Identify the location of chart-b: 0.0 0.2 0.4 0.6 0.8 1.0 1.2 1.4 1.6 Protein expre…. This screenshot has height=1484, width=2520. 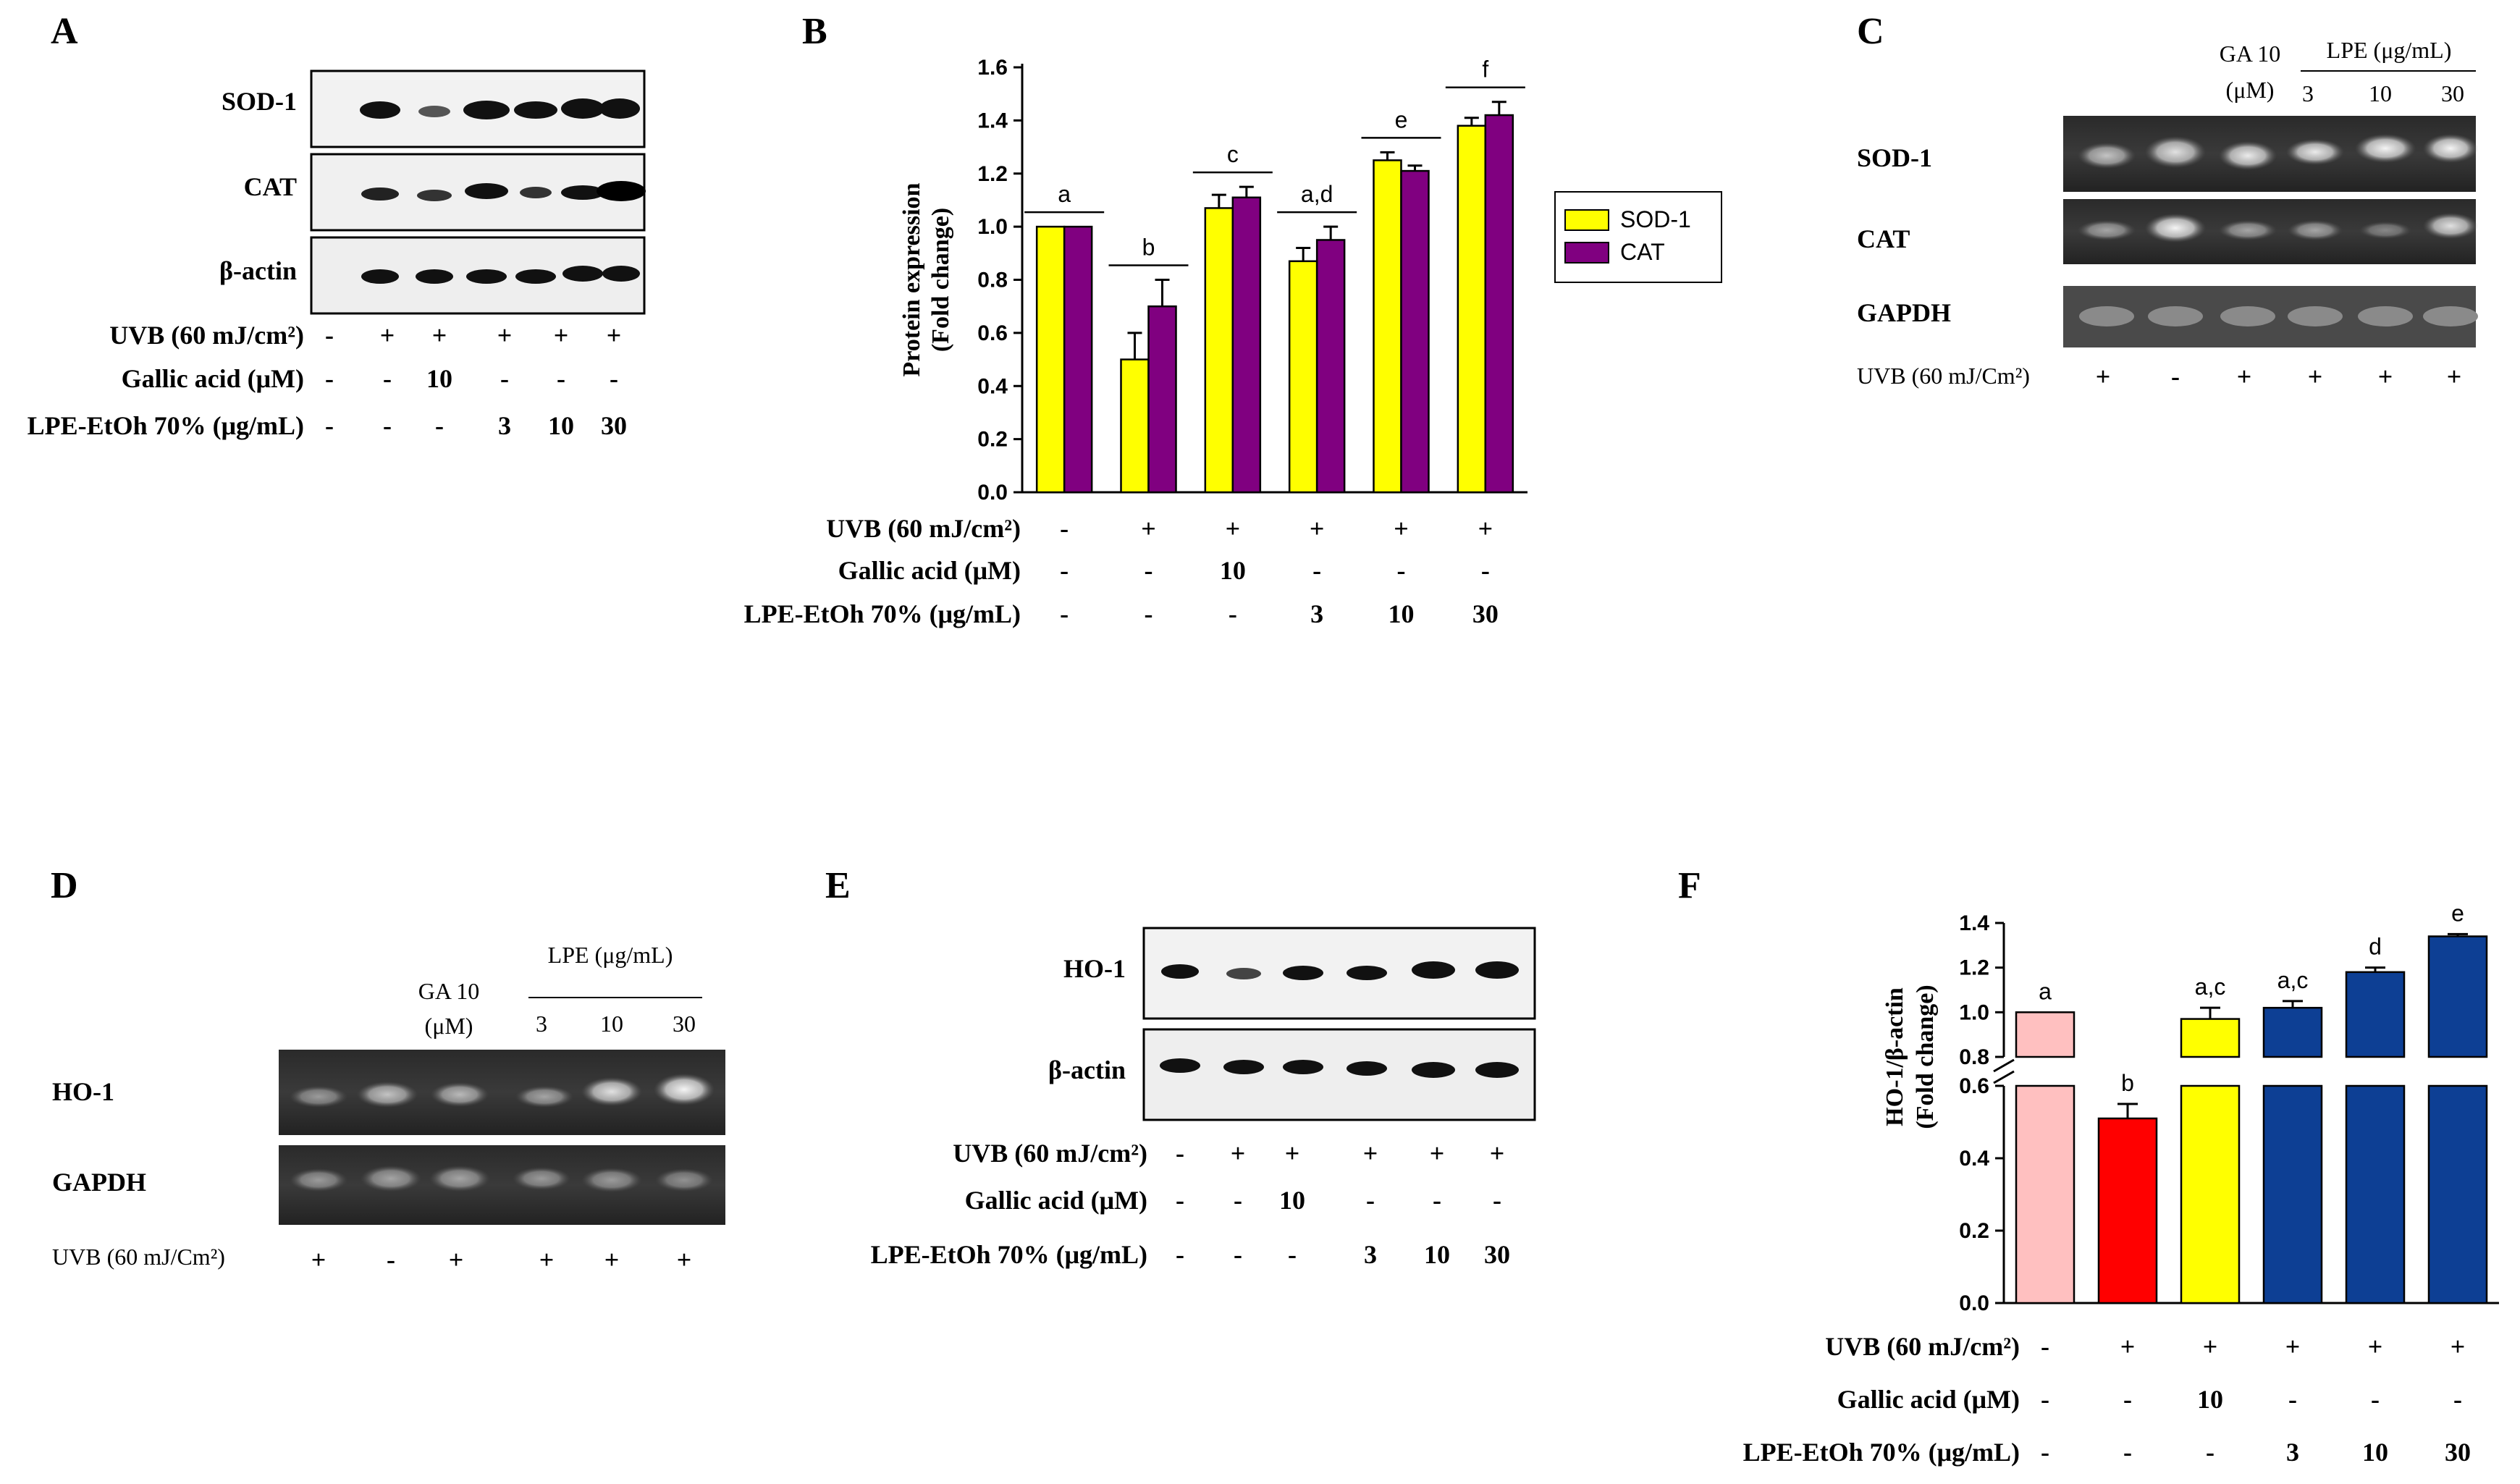
(1310, 280).